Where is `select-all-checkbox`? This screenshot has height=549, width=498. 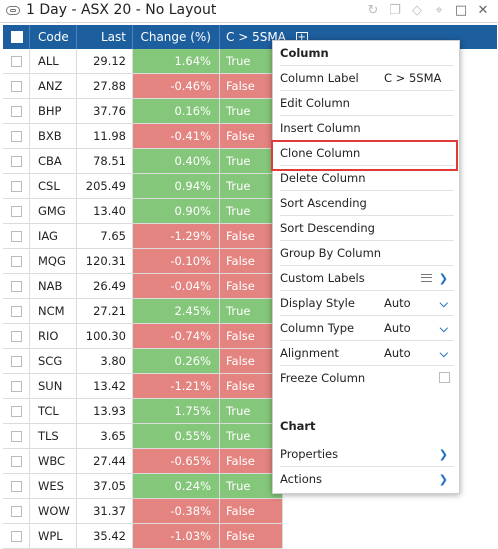
select-all-checkbox is located at coordinates (17, 37).